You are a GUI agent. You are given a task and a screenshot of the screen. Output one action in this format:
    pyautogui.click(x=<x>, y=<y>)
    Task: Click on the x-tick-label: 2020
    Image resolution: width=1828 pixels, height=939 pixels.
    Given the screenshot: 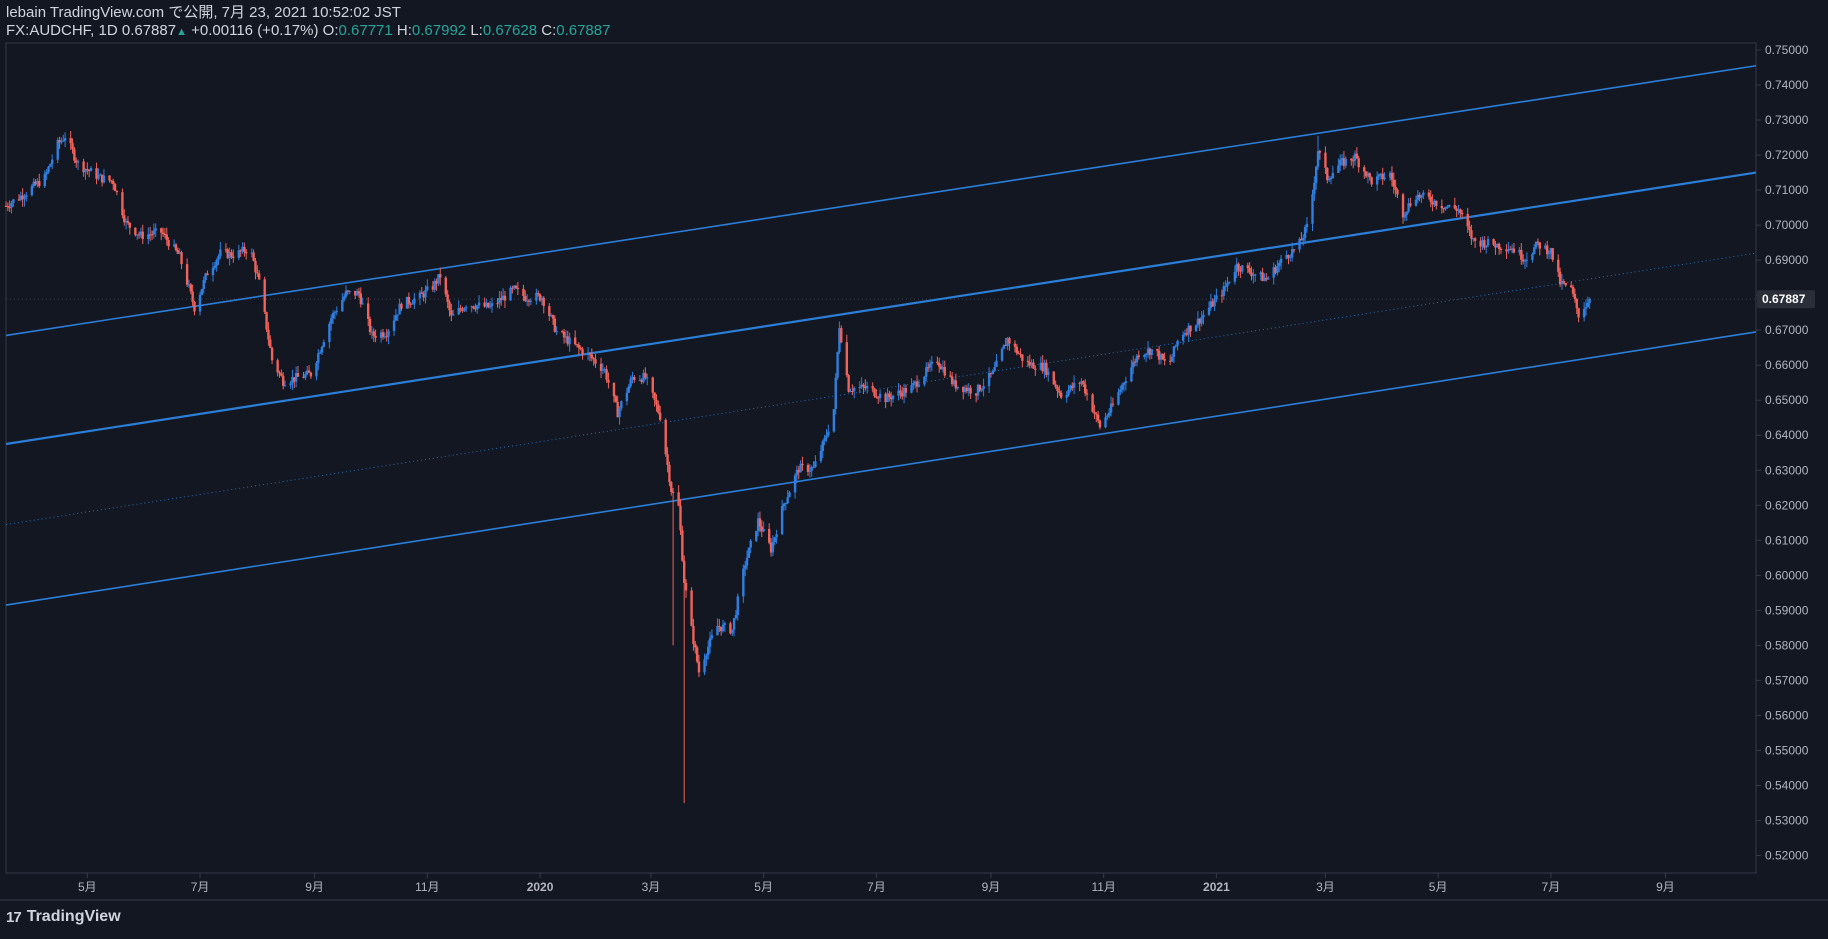 What is the action you would take?
    pyautogui.click(x=540, y=887)
    